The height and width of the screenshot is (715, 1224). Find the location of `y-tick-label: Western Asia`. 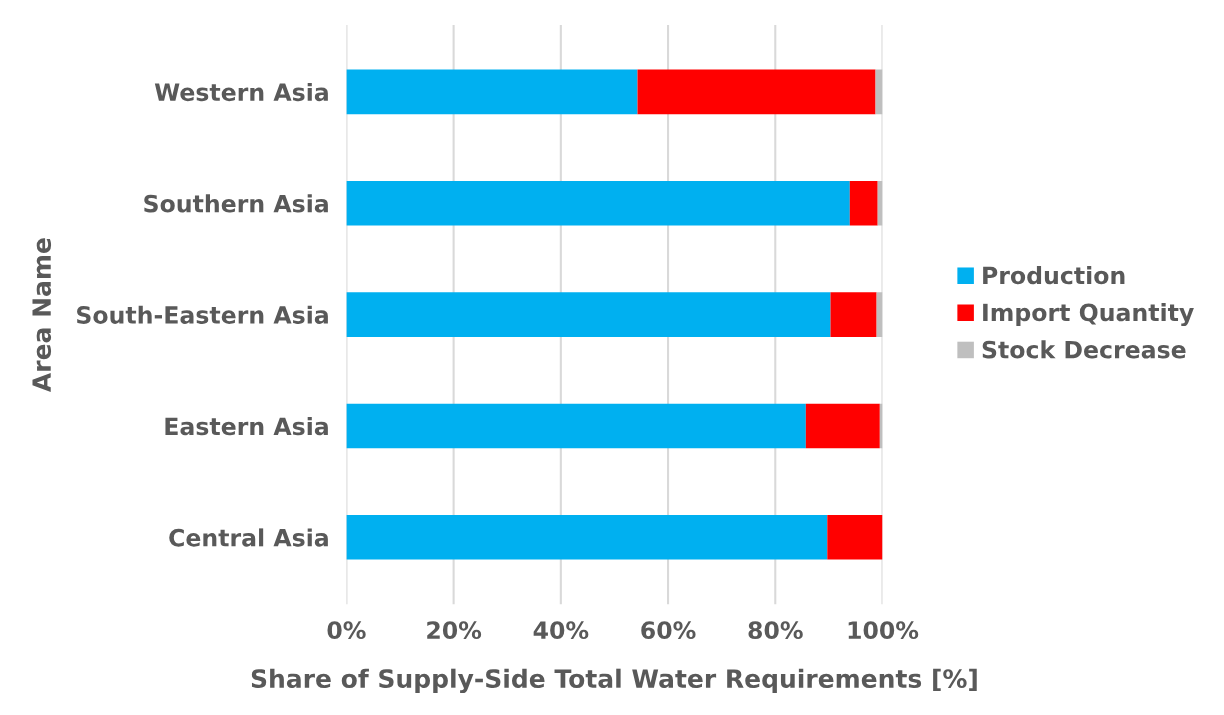

y-tick-label: Western Asia is located at coordinates (241, 92).